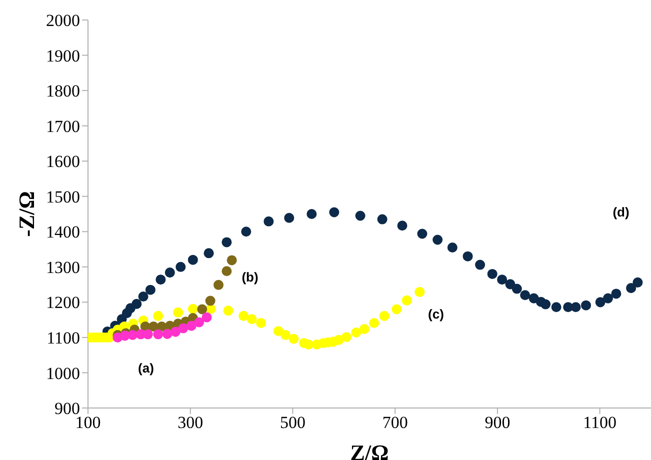 The image size is (651, 460). I want to click on annotation: (a), so click(146, 368).